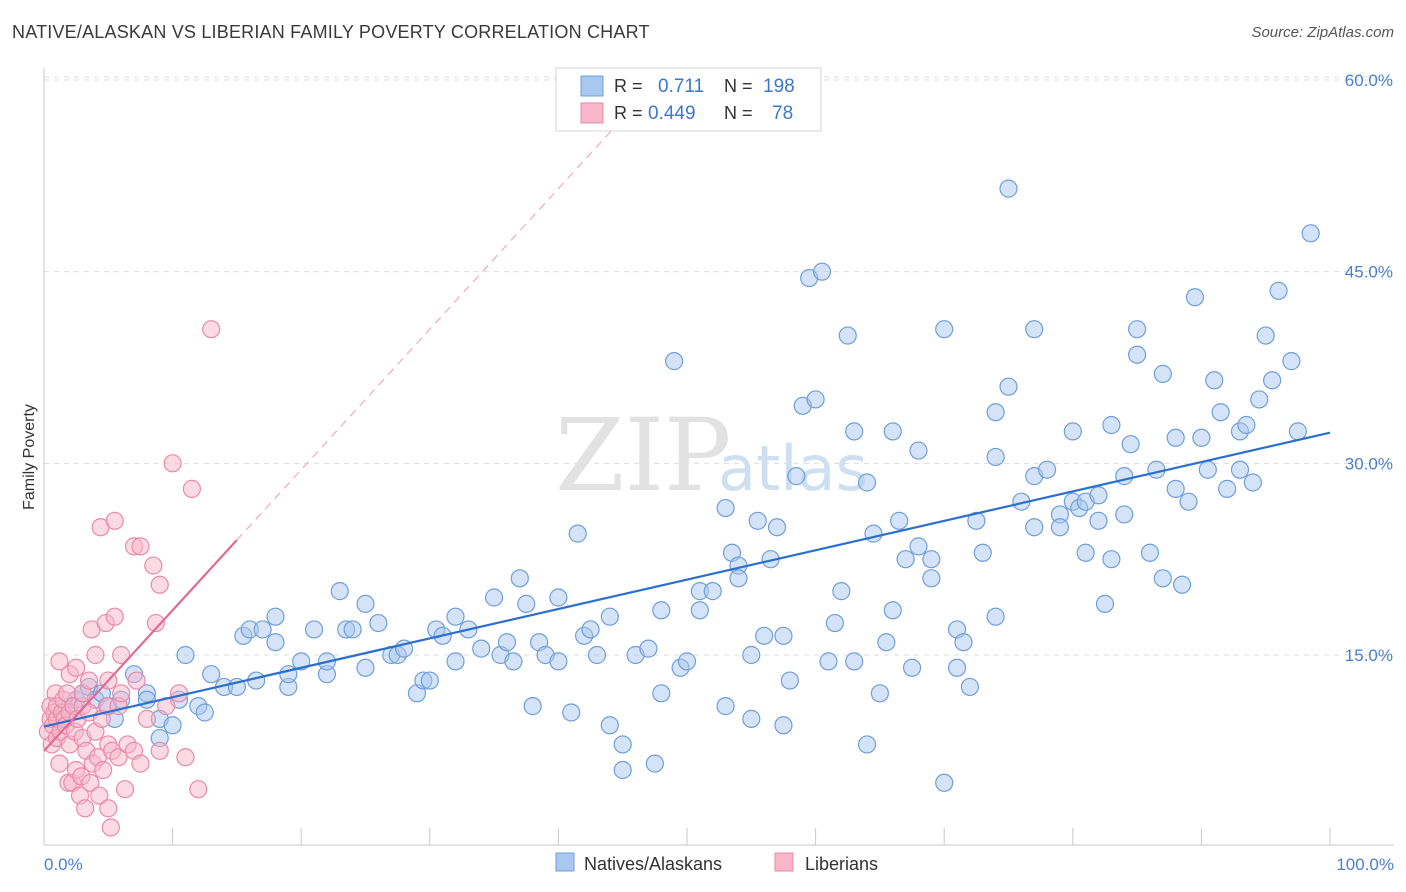 This screenshot has width=1406, height=892. Describe the element at coordinates (681, 86) in the screenshot. I see `legend-r-value-blue: 0.711` at that location.